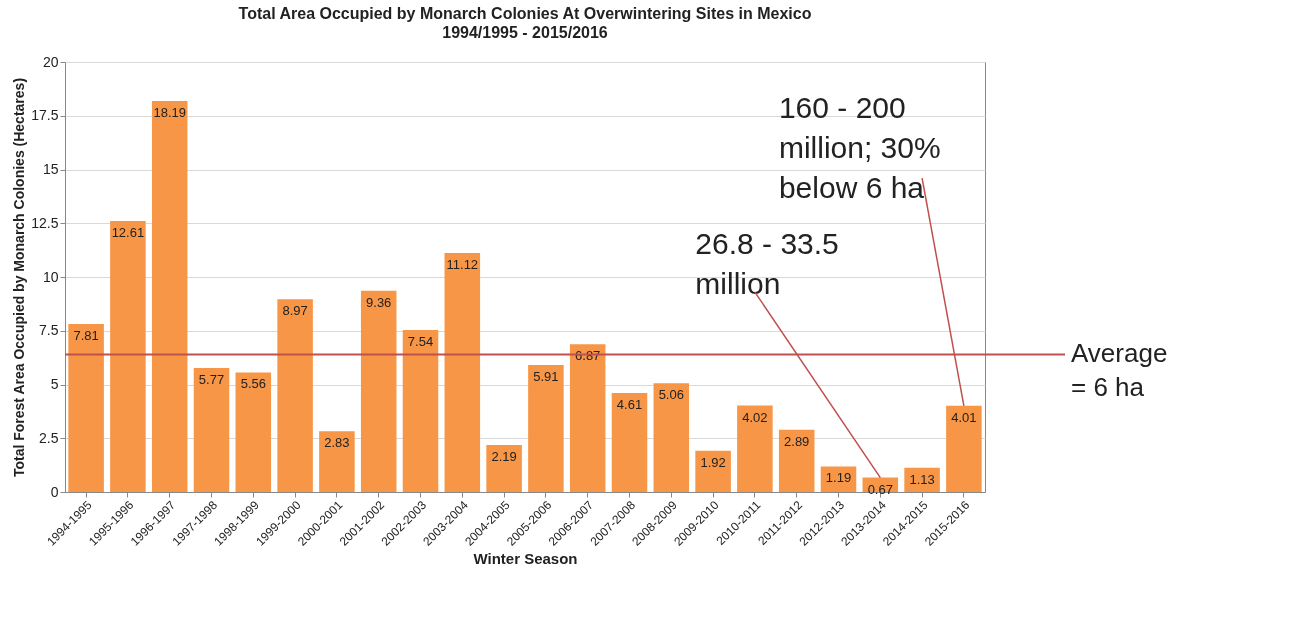 The image size is (1300, 636). Describe the element at coordinates (525, 13) in the screenshot. I see `chart-title: Total Area Occupied by Monarch Colonies At Overwintering Sites in Mexico` at that location.